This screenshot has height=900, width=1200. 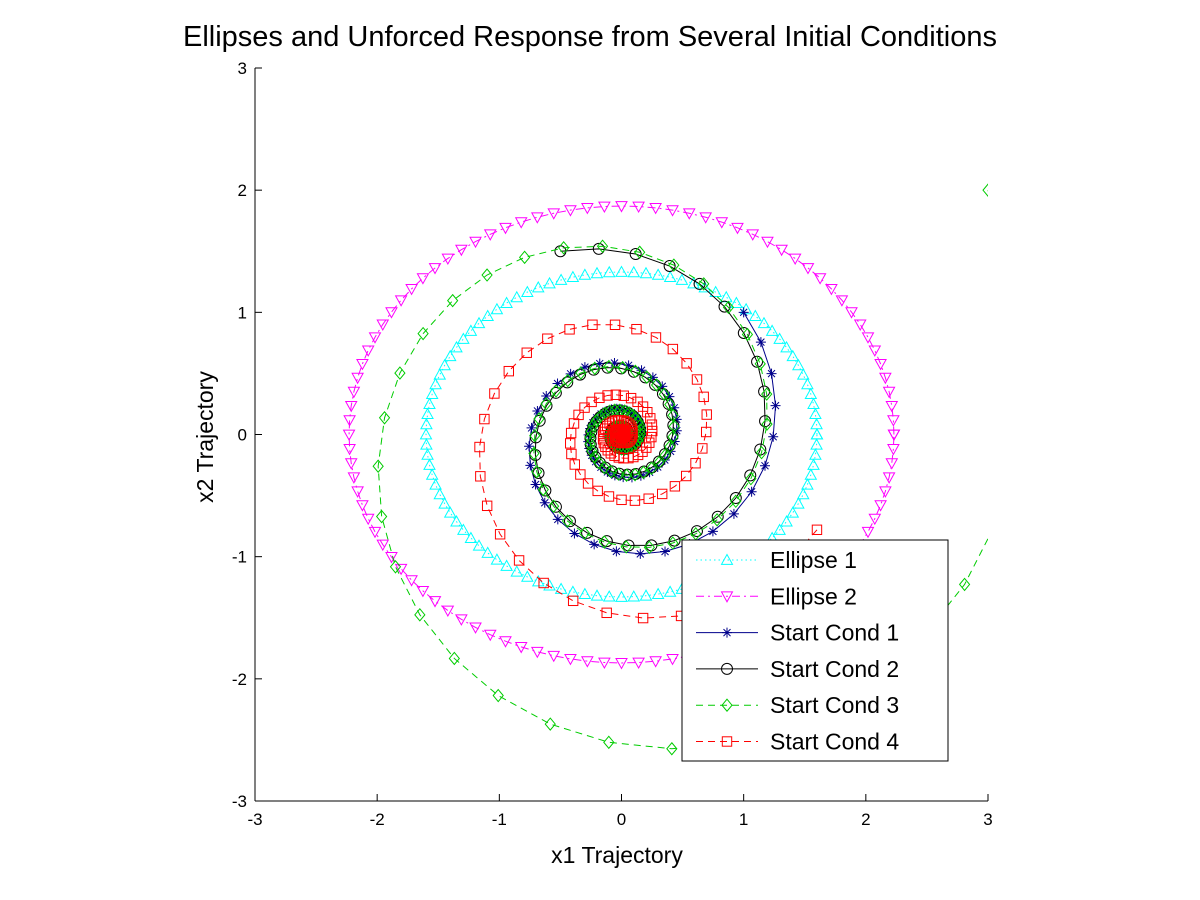 I want to click on legend-marker, so click(x=727, y=632).